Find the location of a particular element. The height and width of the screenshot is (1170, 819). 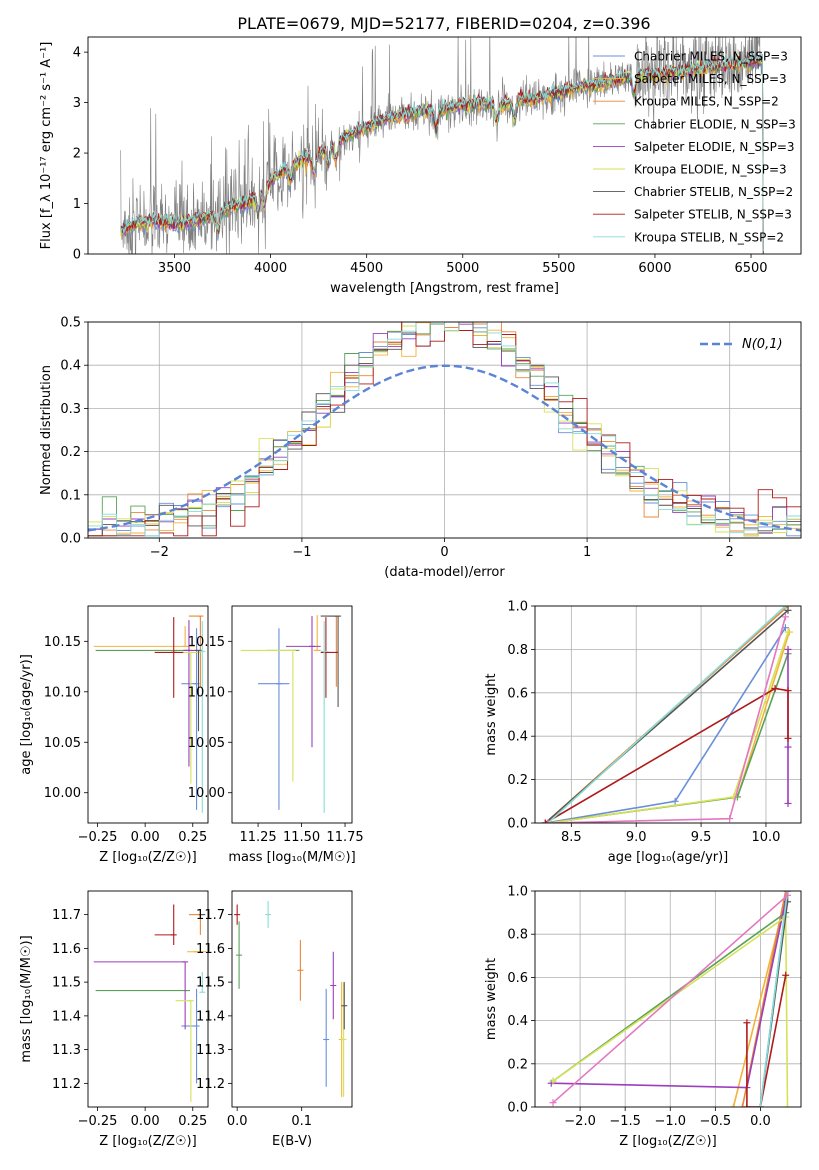

y-tick-label: 0.5 is located at coordinates (70, 323).